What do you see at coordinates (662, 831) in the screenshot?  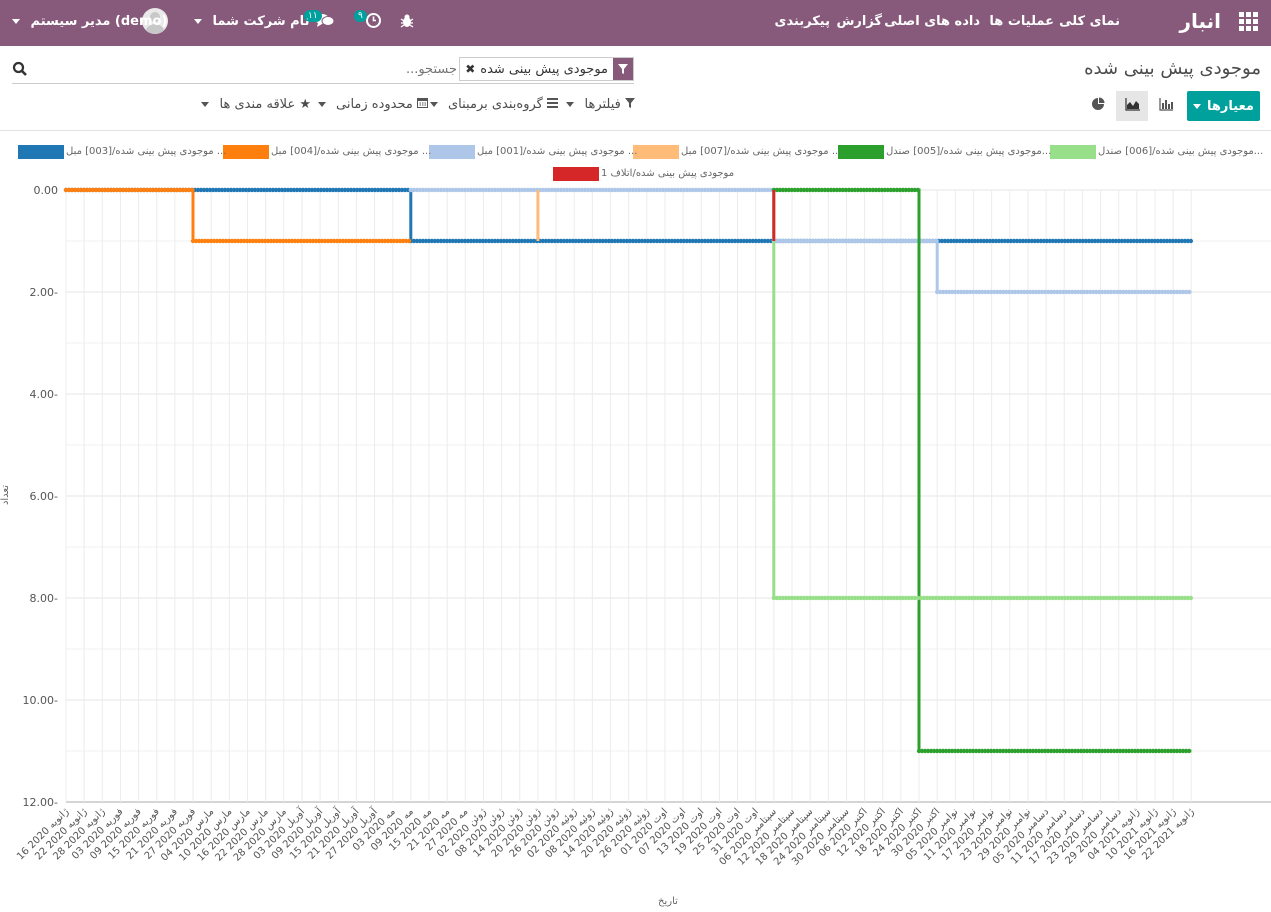 I see `x-tick-label: 07 اوت 2020` at bounding box center [662, 831].